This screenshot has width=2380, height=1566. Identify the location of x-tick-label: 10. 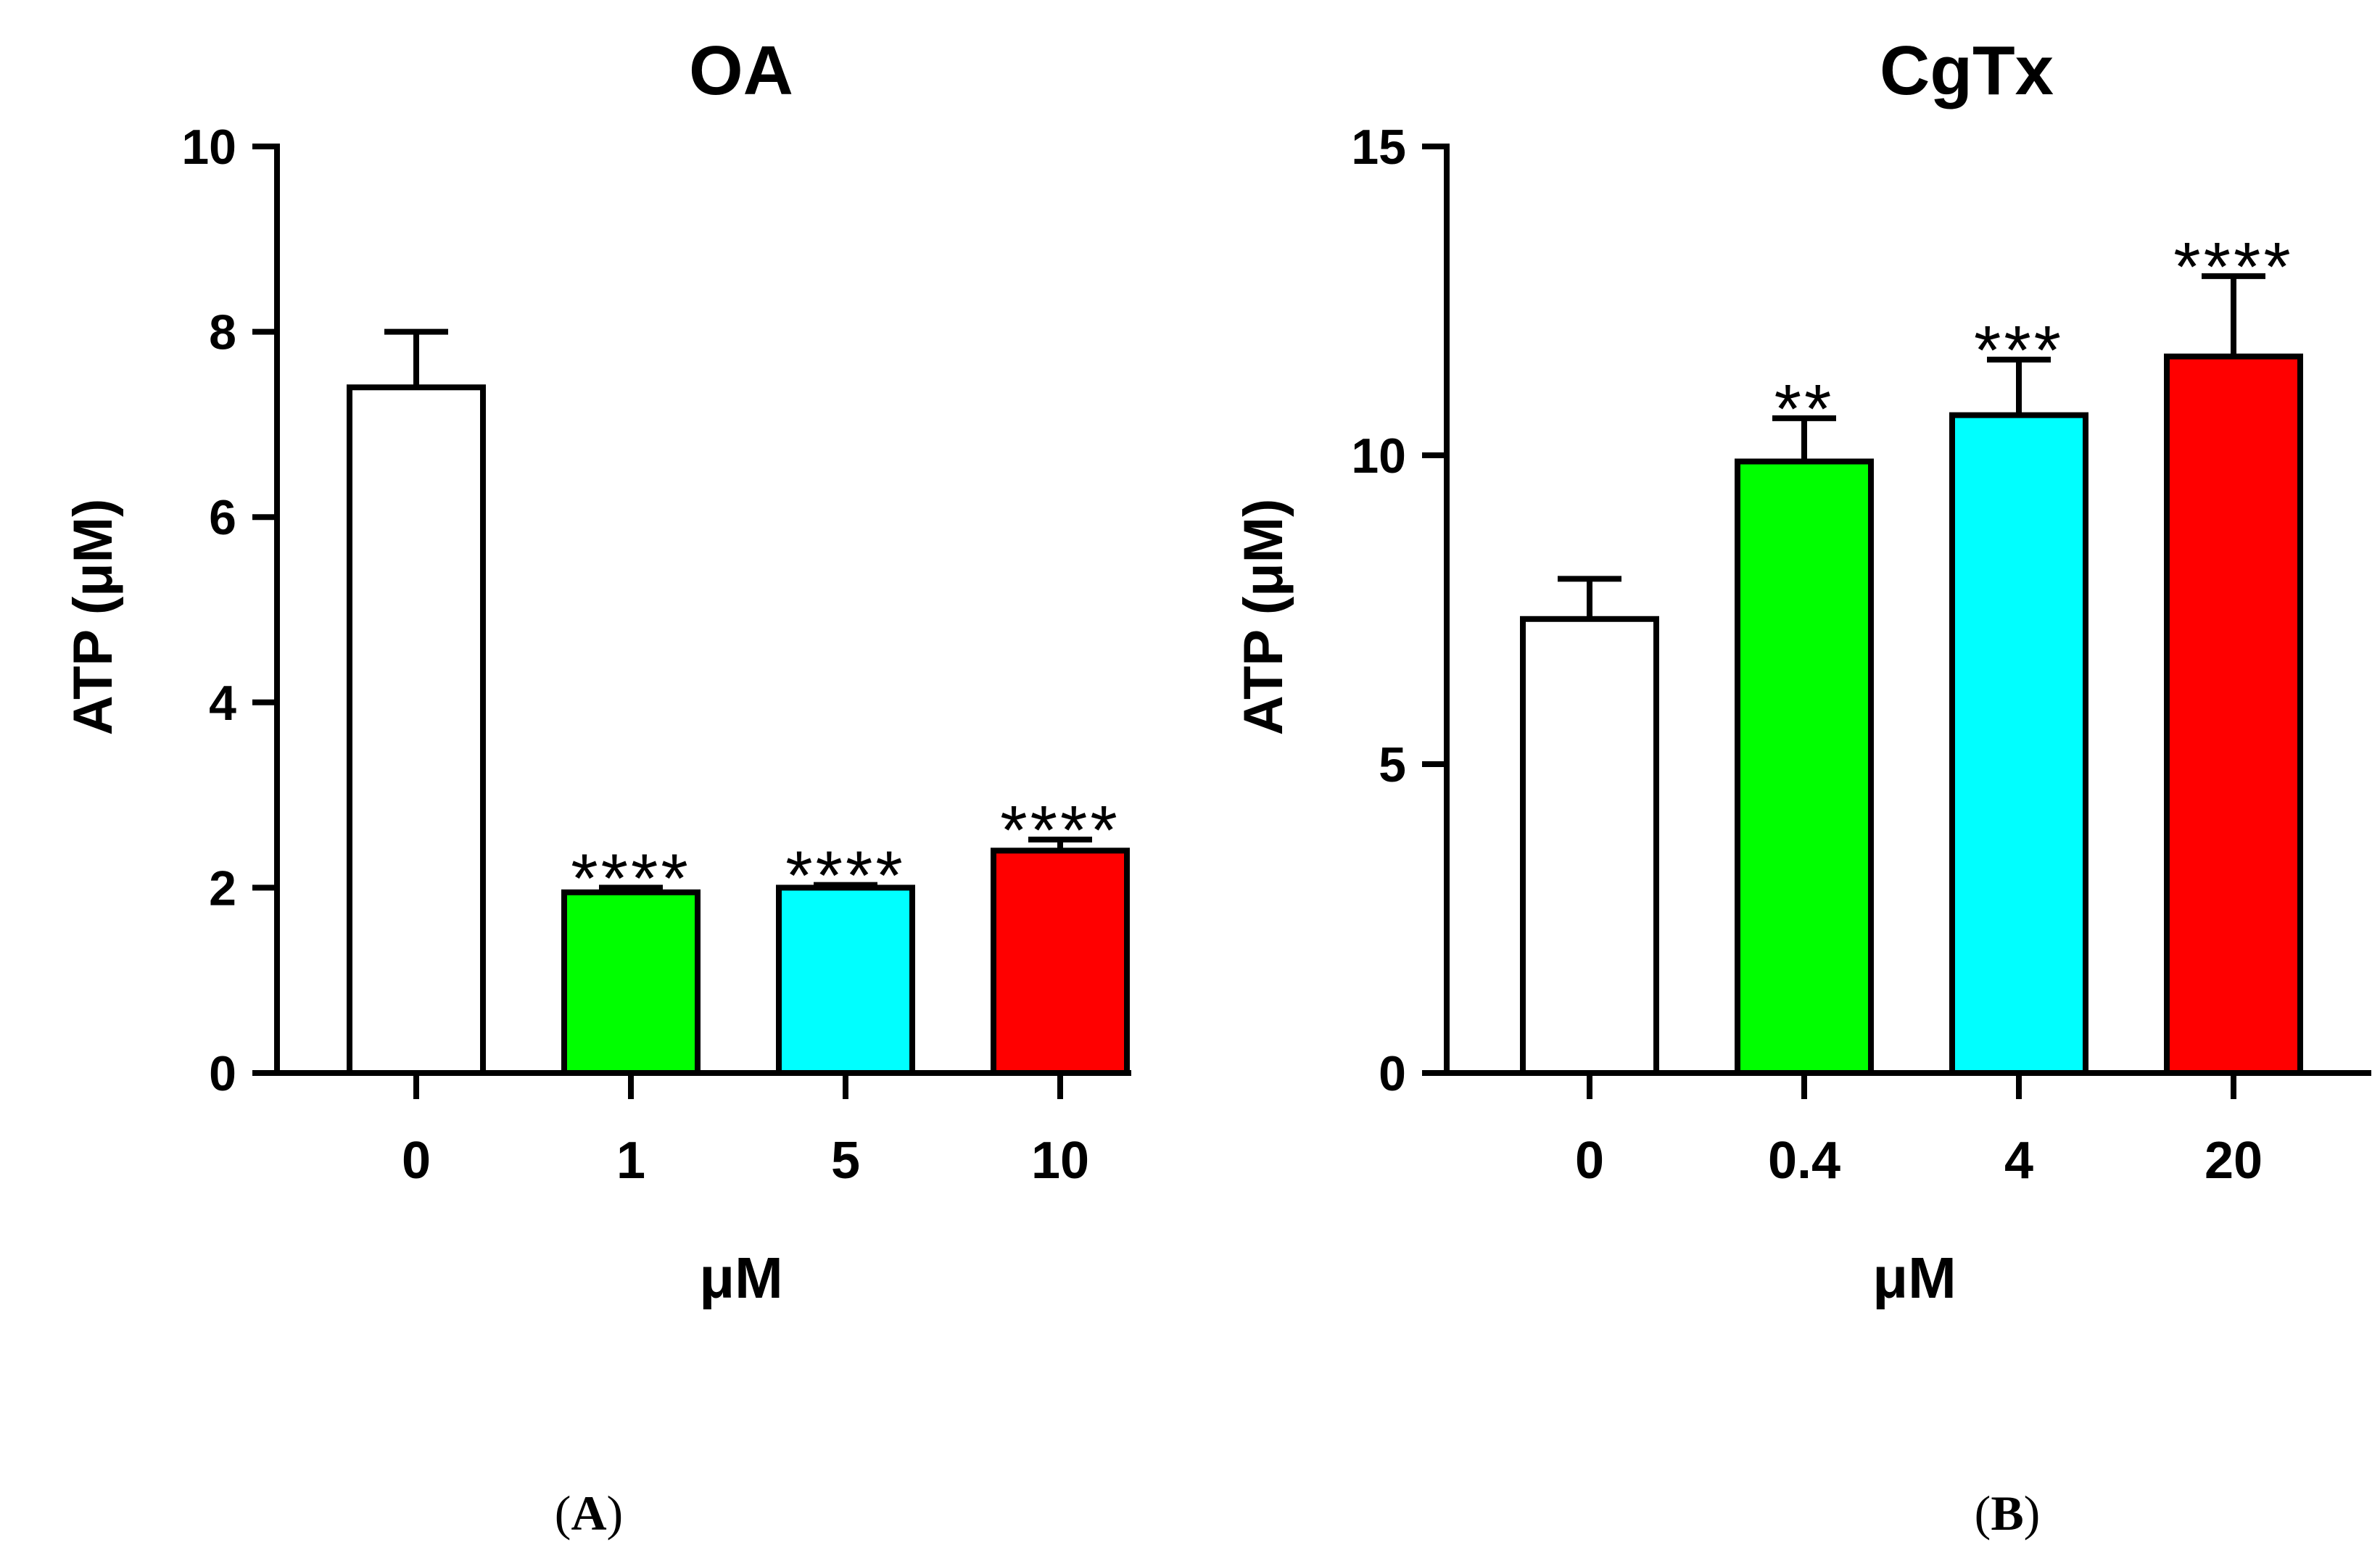
(1060, 1161).